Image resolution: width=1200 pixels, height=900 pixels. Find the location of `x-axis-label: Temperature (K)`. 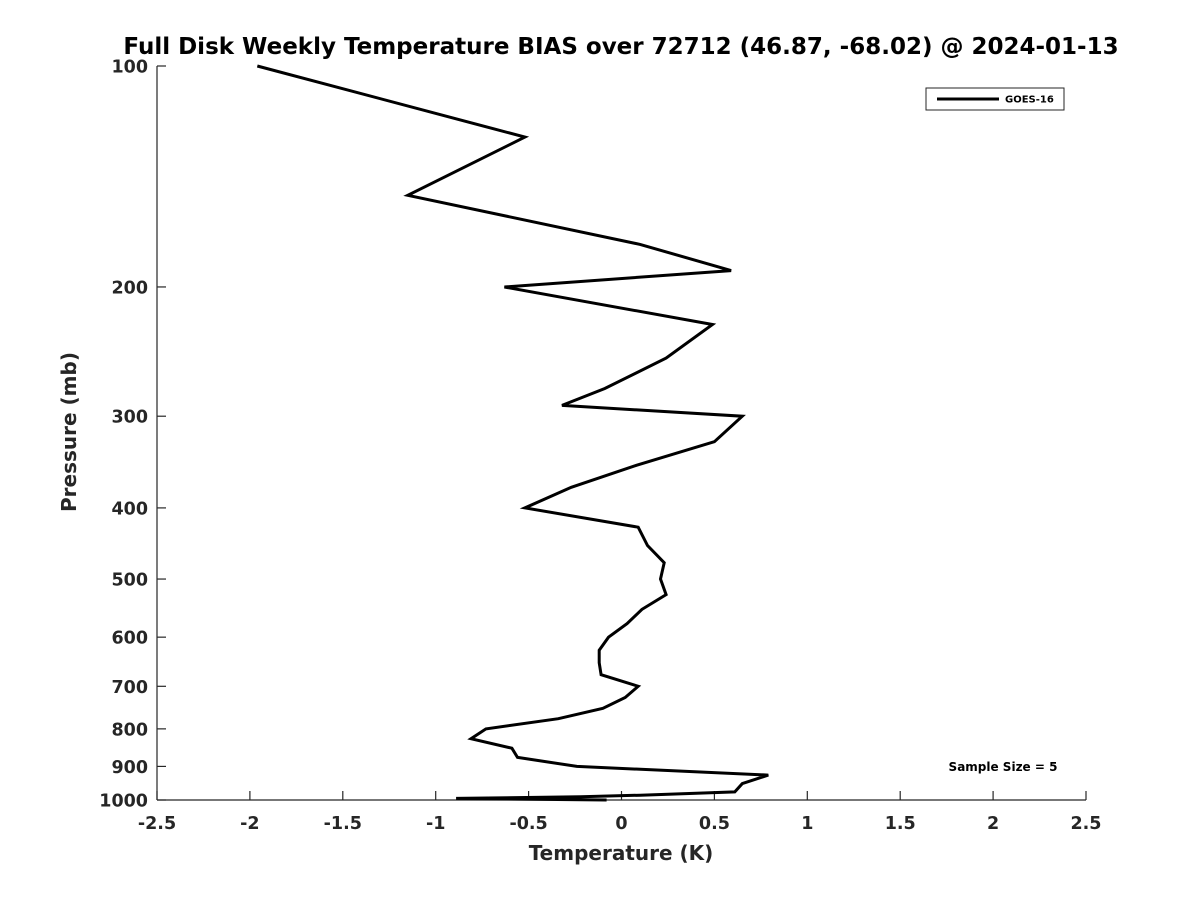

x-axis-label: Temperature (K) is located at coordinates (621, 853).